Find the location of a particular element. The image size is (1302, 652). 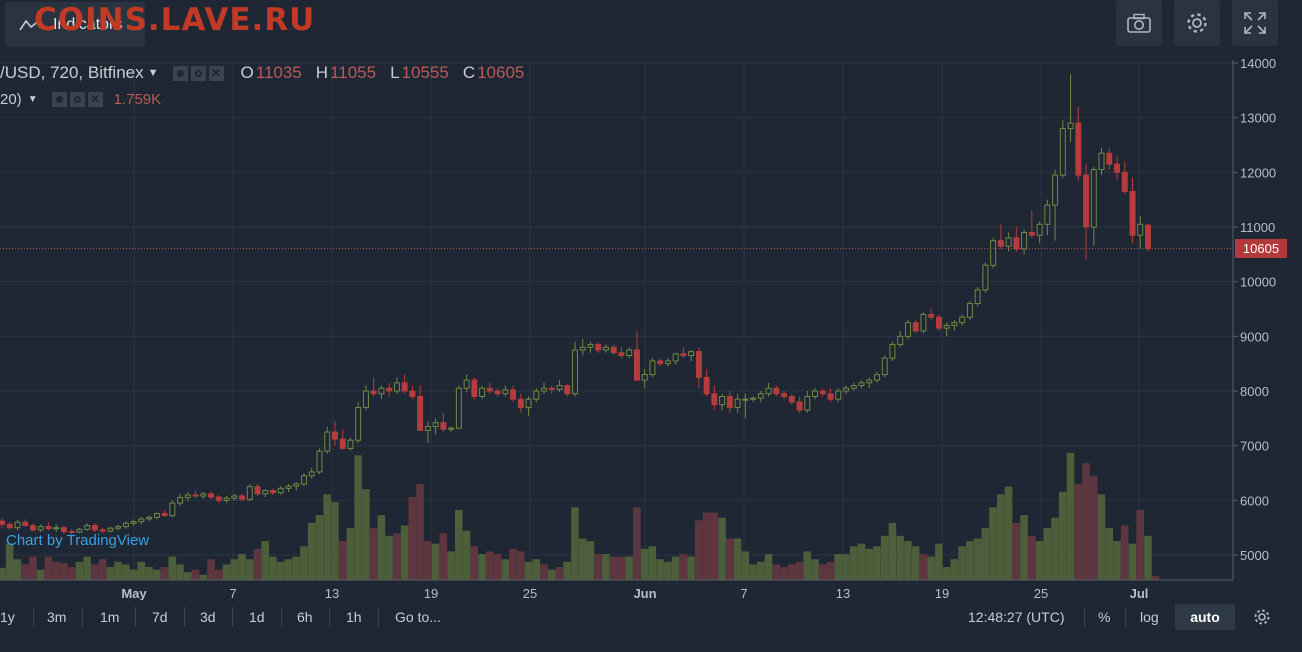

camera-icon is located at coordinates (1139, 23).